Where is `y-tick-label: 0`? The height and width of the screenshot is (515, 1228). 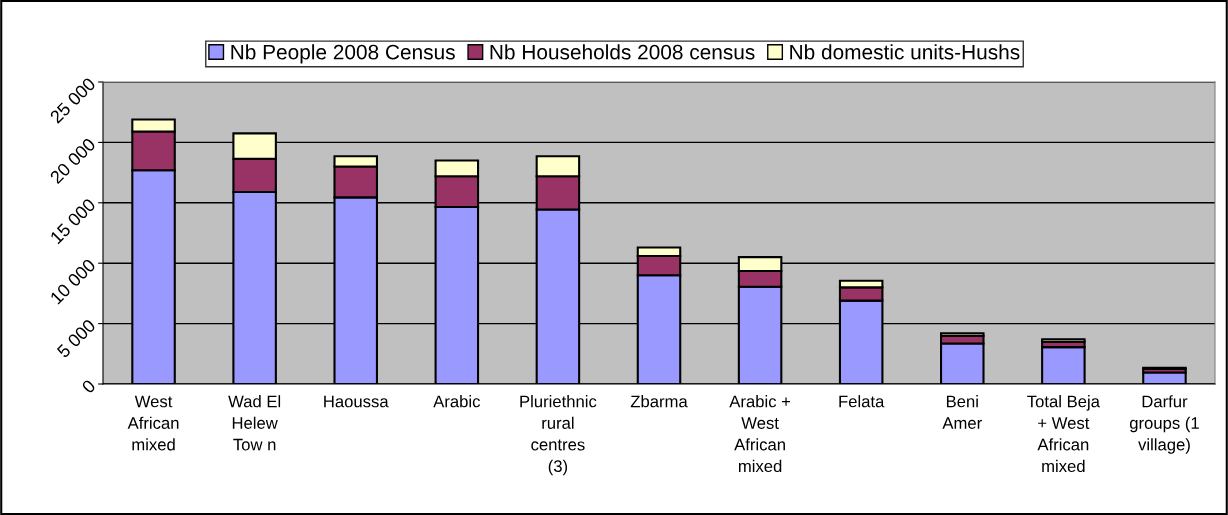 y-tick-label: 0 is located at coordinates (89, 386).